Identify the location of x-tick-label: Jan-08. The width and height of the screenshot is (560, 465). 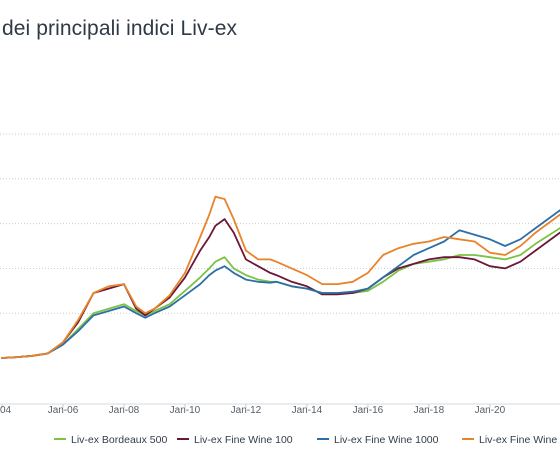
(124, 410).